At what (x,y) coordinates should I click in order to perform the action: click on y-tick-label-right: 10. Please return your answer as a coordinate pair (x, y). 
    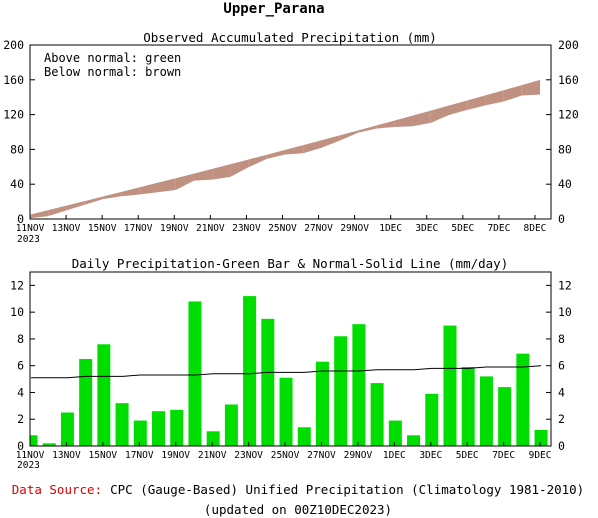
    Looking at the image, I should click on (565, 312).